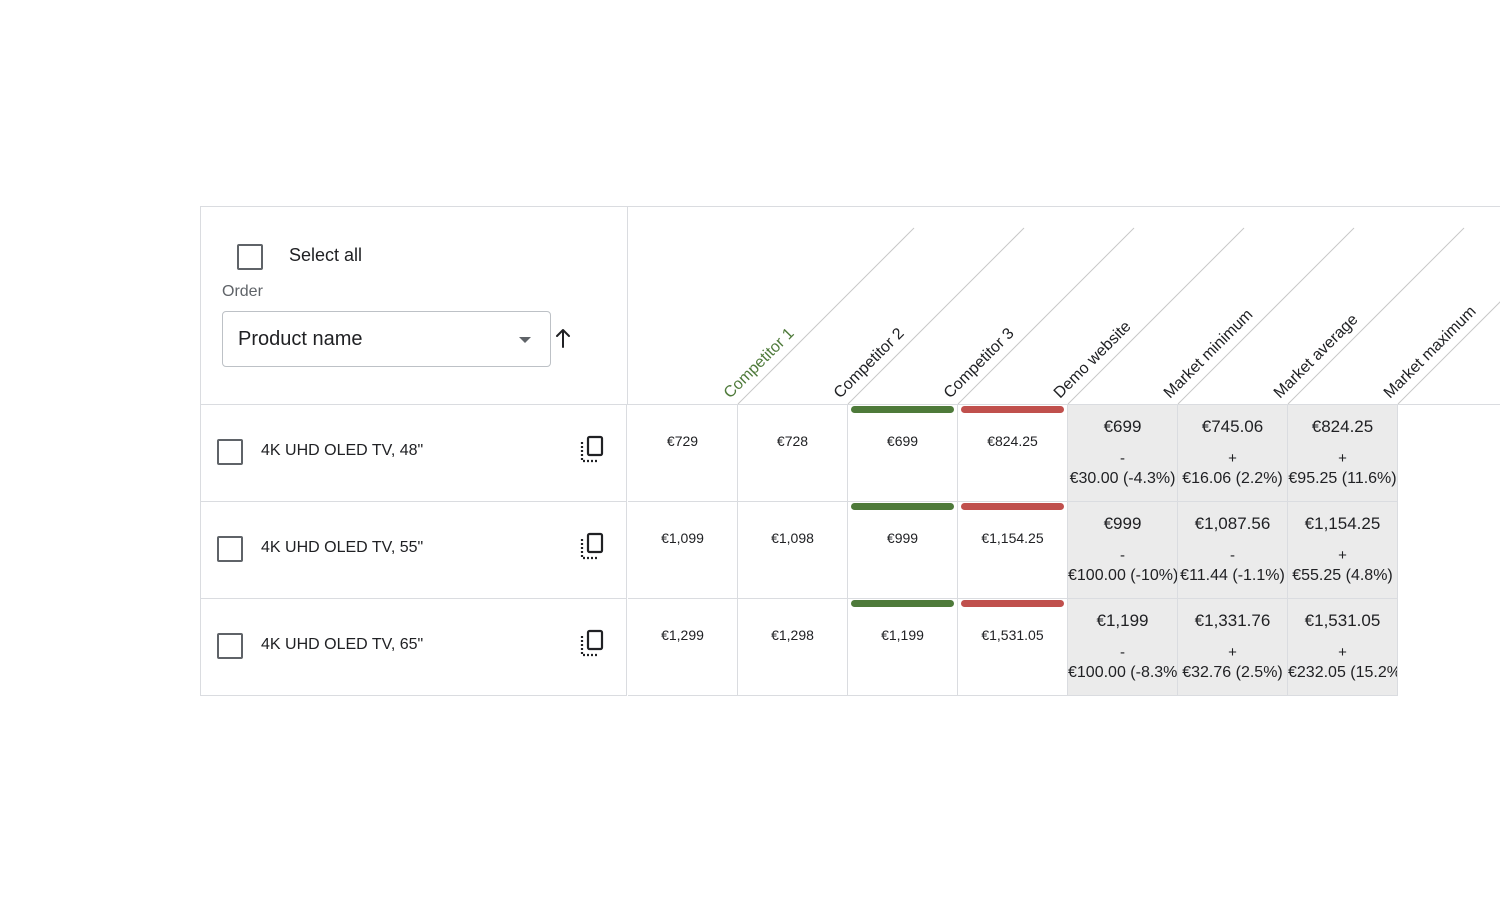 This screenshot has height=900, width=1500. Describe the element at coordinates (792, 635) in the screenshot. I see `price-value: €1,298` at that location.